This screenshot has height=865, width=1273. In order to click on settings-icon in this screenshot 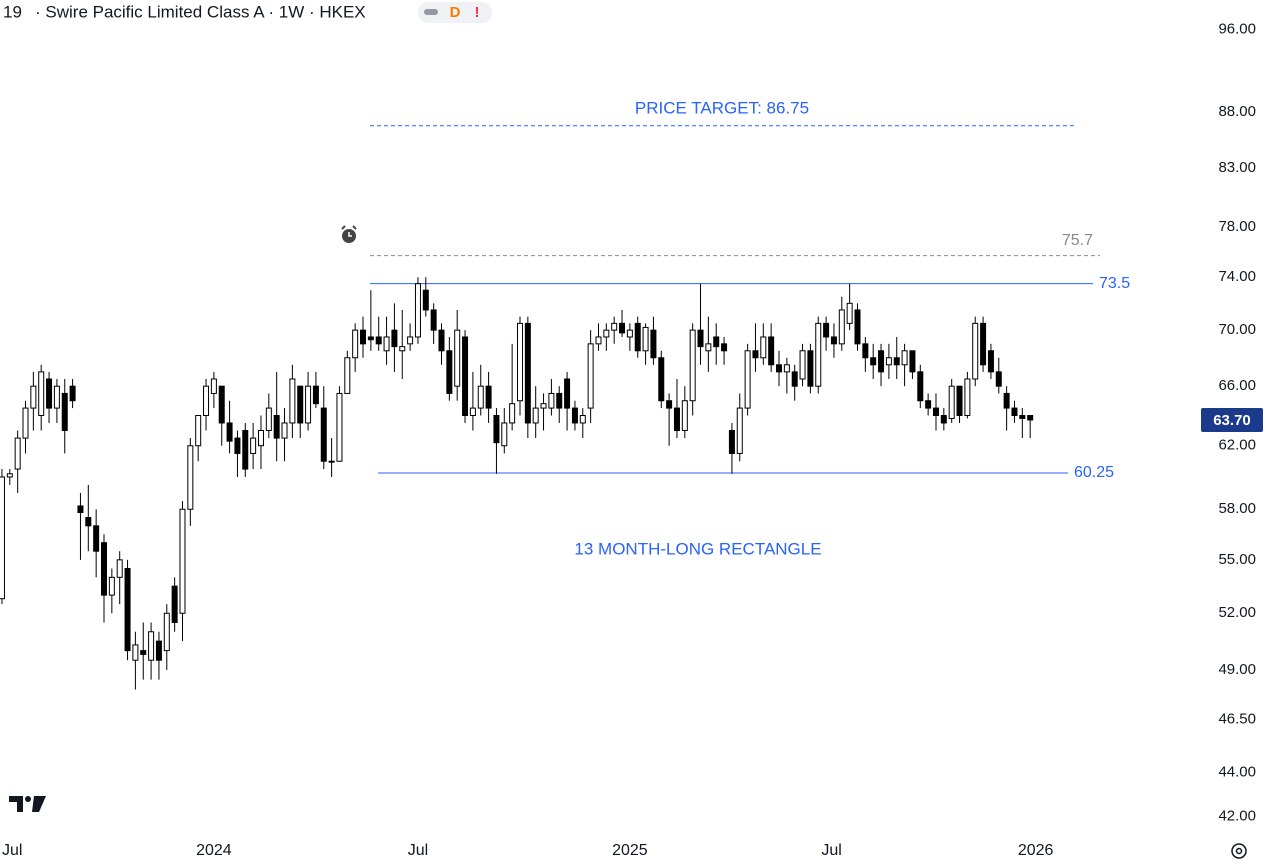, I will do `click(1239, 851)`.